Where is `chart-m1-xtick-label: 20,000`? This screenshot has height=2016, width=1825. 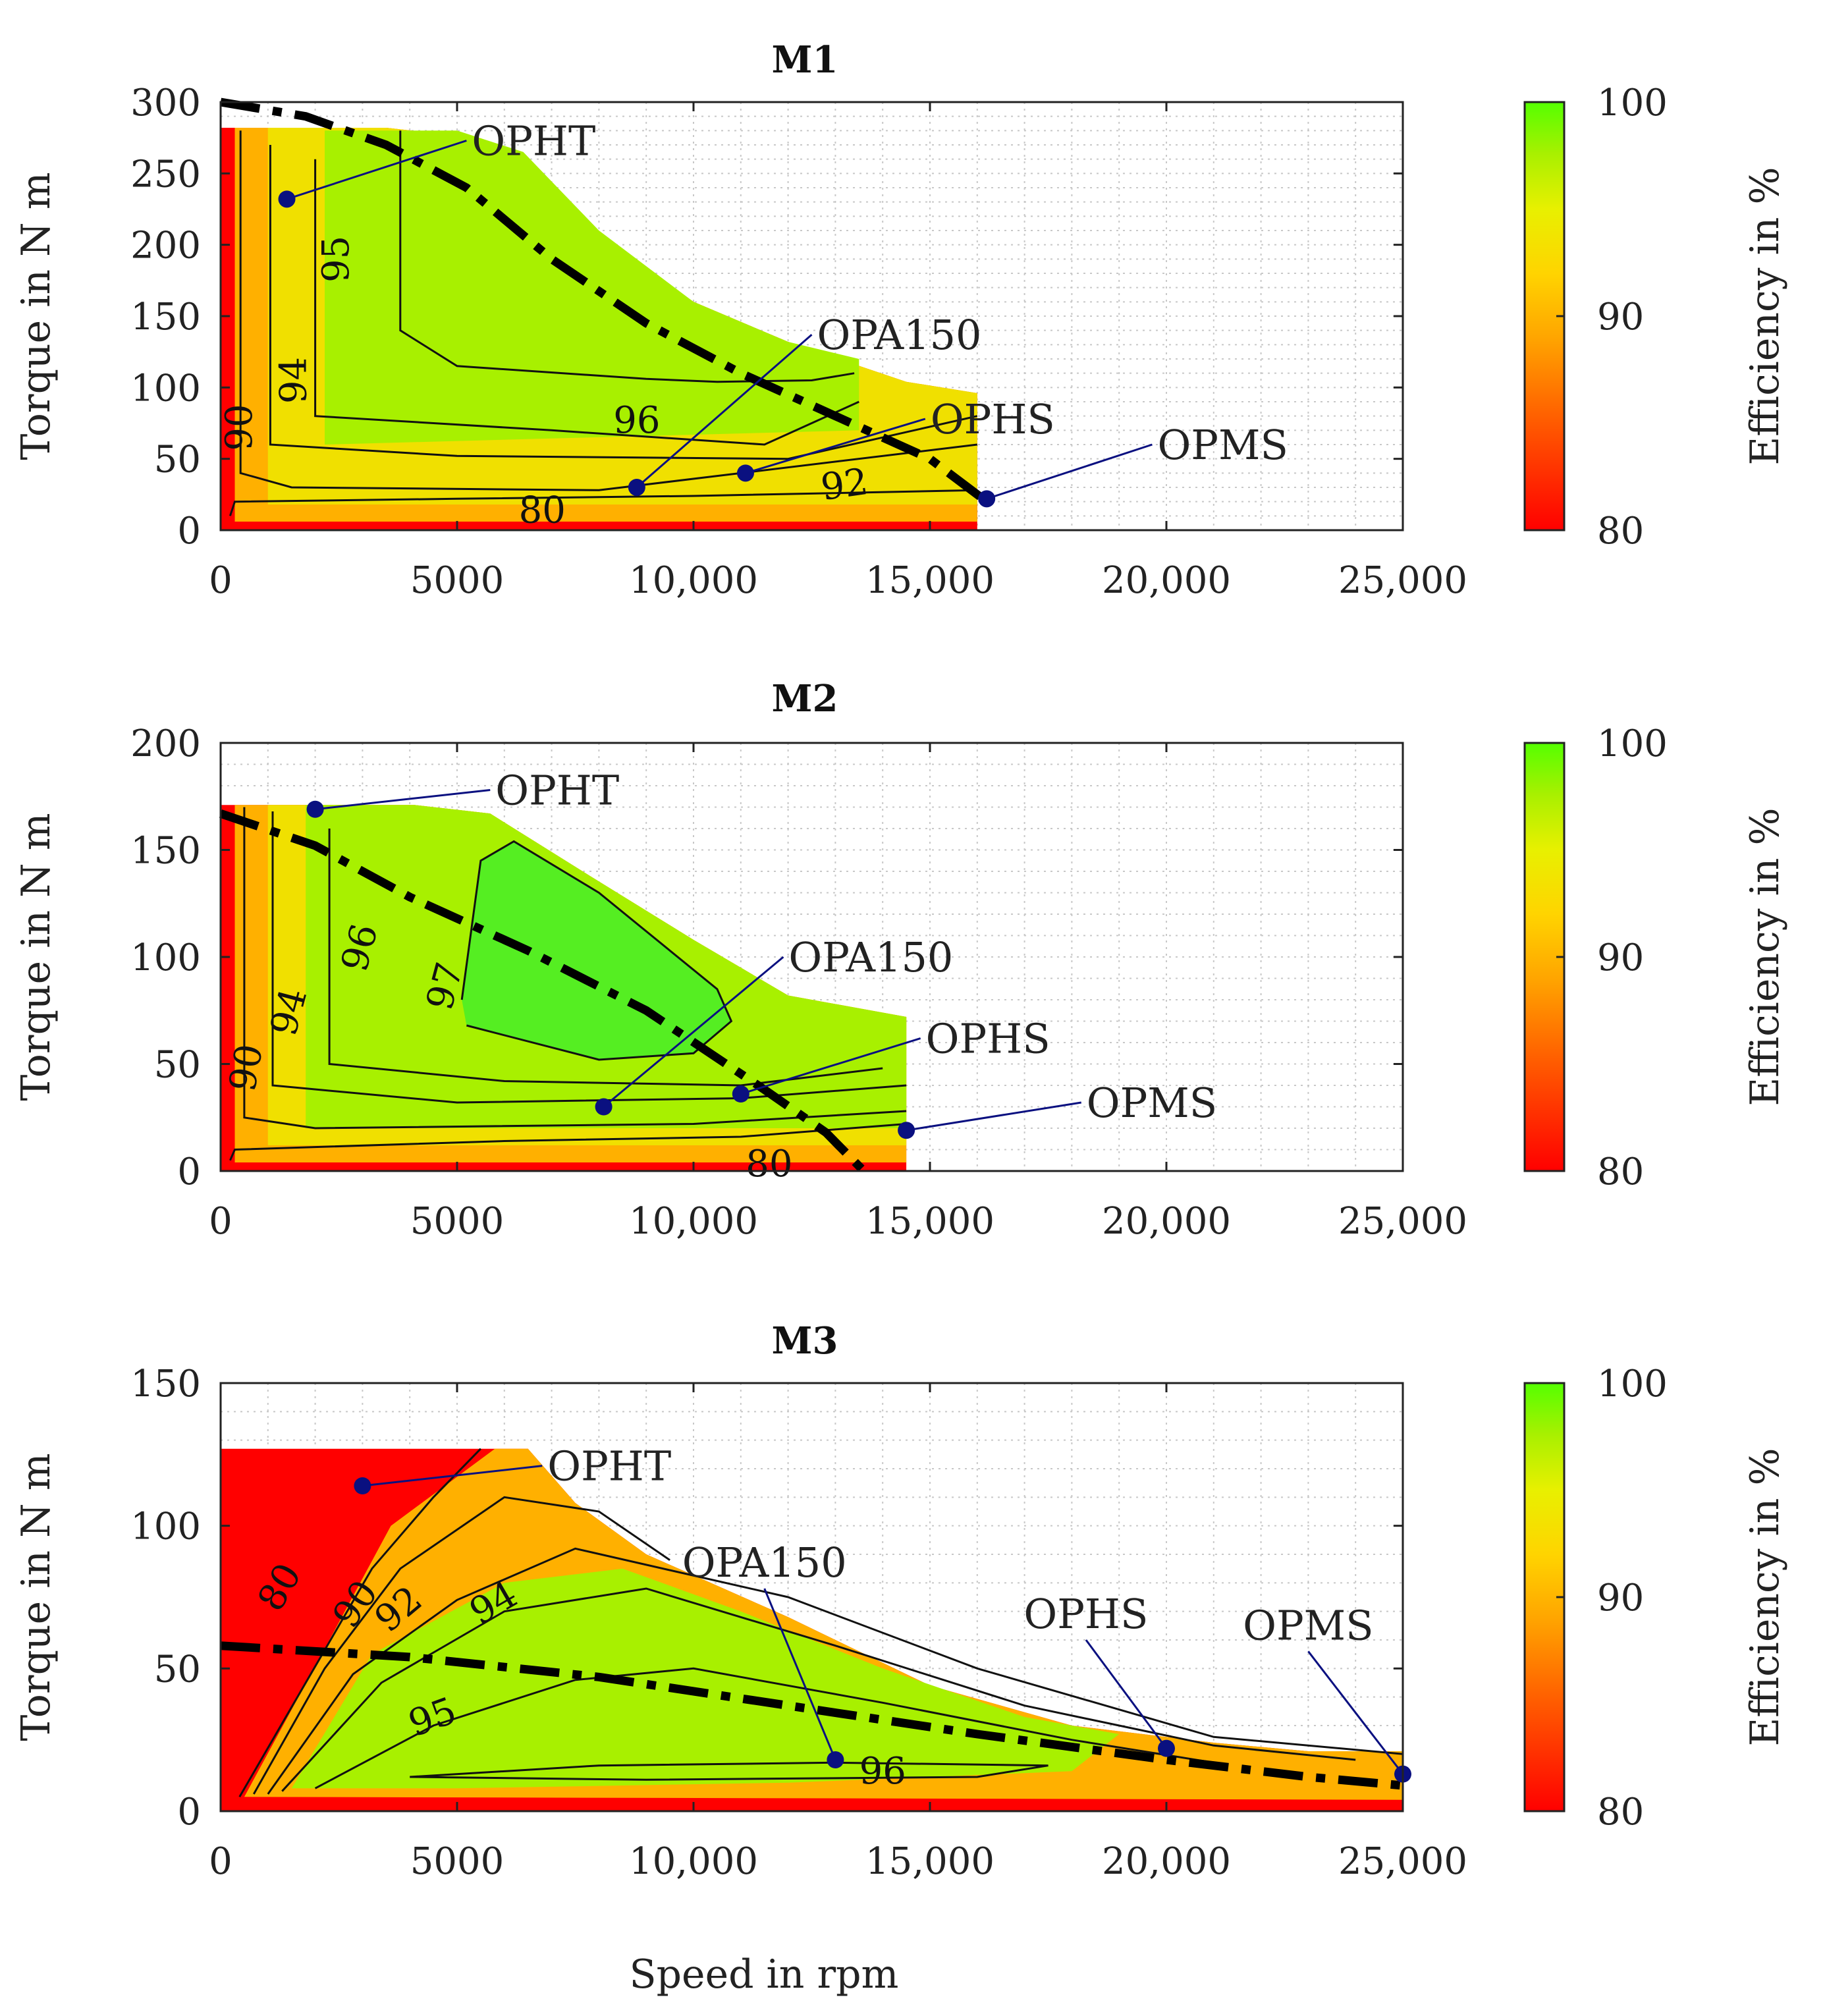 chart-m1-xtick-label: 20,000 is located at coordinates (1166, 580).